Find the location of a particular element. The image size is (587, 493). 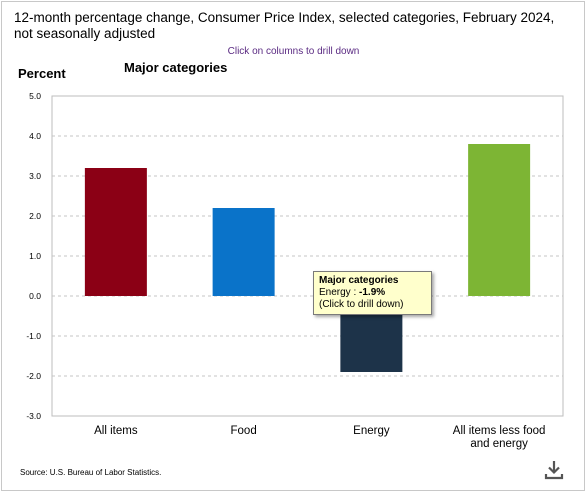

x-category-label: All items less food is located at coordinates (499, 431).